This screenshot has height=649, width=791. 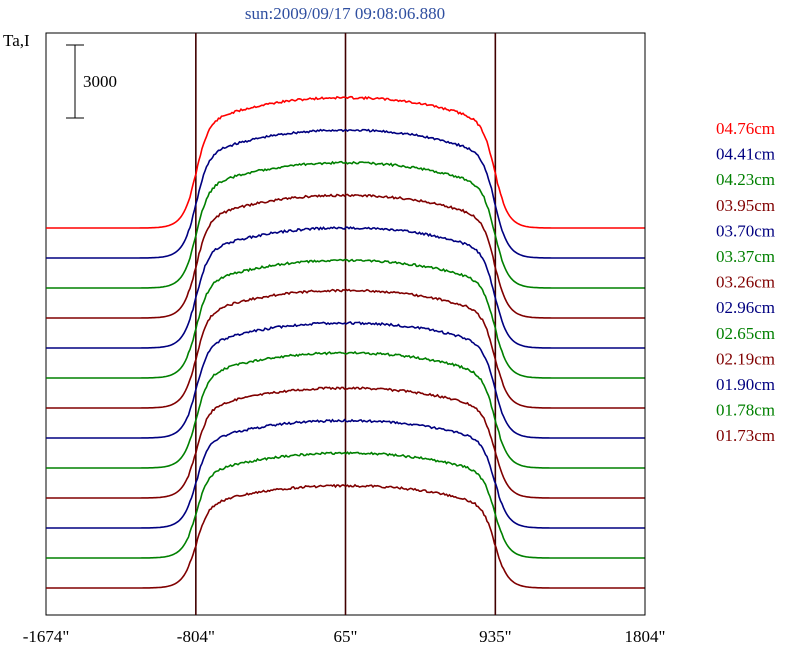 I want to click on chart-title: sun:2009/09/17 09:08:06.880, so click(x=345, y=13).